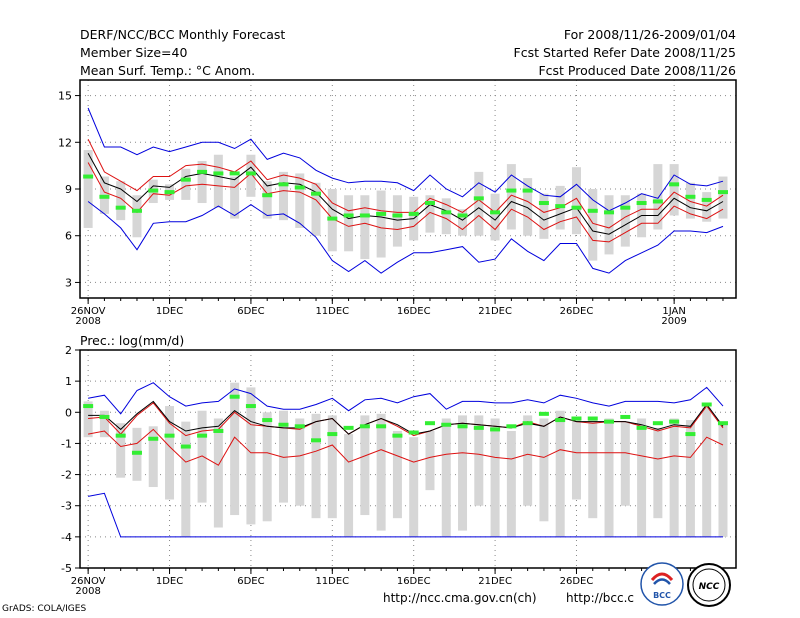 The image size is (800, 618). Describe the element at coordinates (709, 587) in the screenshot. I see `ncc-logo-text: NCC` at that location.